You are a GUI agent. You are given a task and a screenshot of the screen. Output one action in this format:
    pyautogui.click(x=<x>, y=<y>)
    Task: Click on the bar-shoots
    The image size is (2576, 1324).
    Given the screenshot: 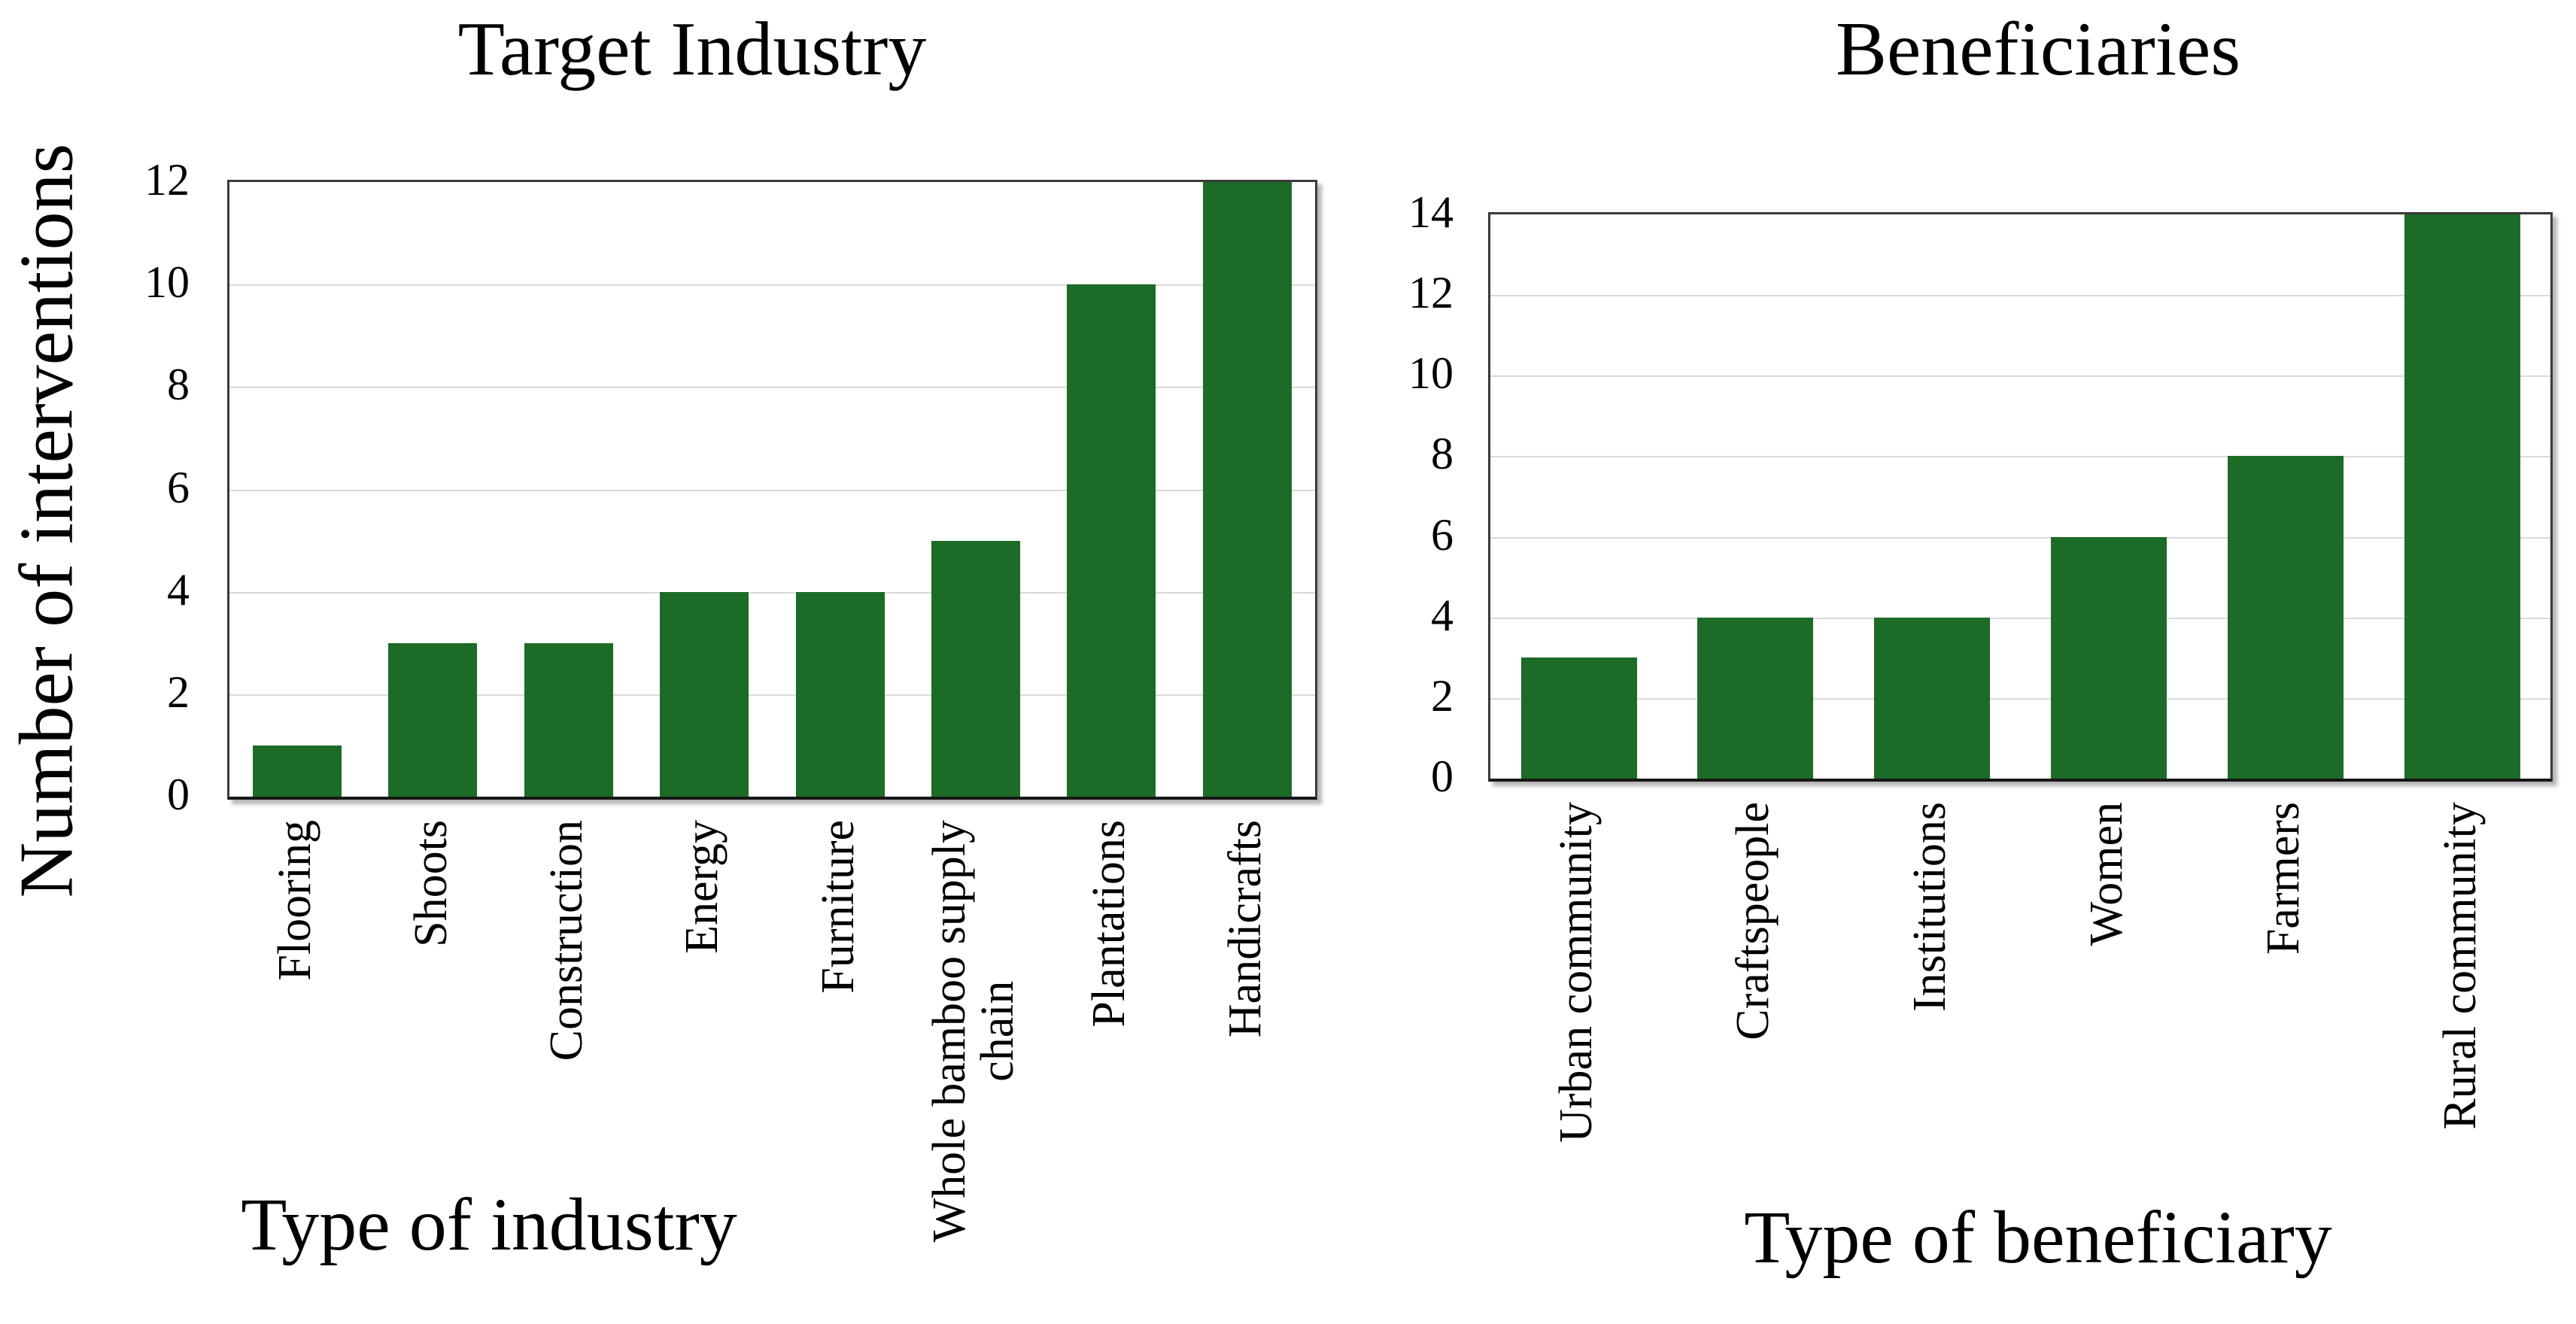 What is the action you would take?
    pyautogui.click(x=433, y=720)
    